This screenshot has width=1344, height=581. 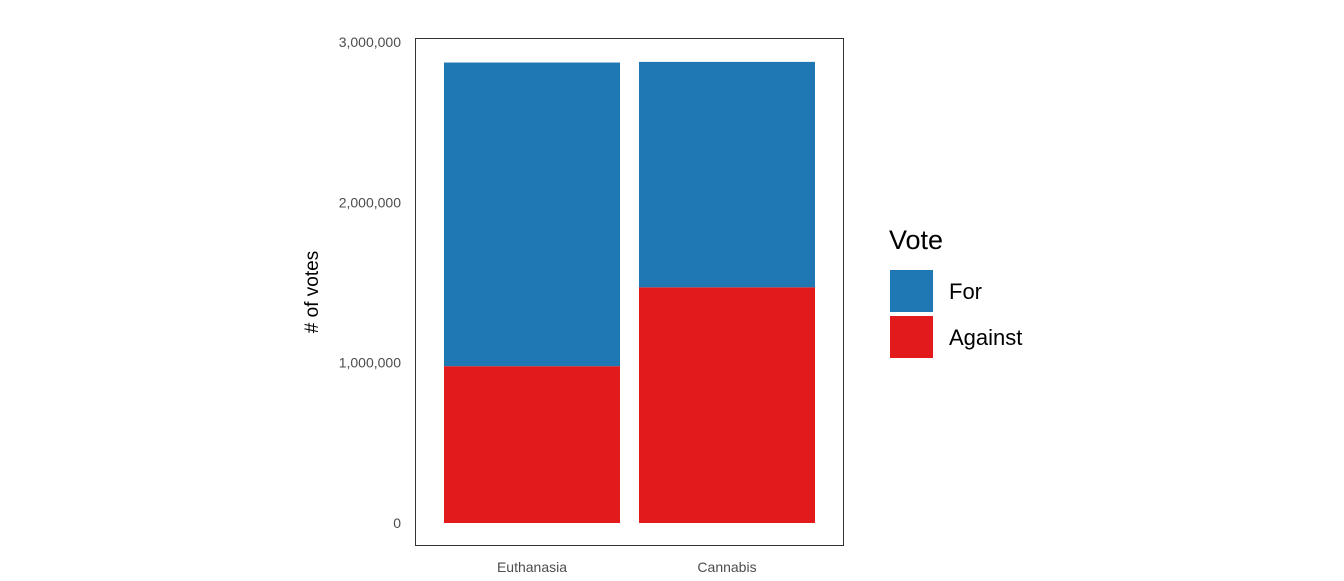 What do you see at coordinates (911, 337) in the screenshot?
I see `legend-swatch-against` at bounding box center [911, 337].